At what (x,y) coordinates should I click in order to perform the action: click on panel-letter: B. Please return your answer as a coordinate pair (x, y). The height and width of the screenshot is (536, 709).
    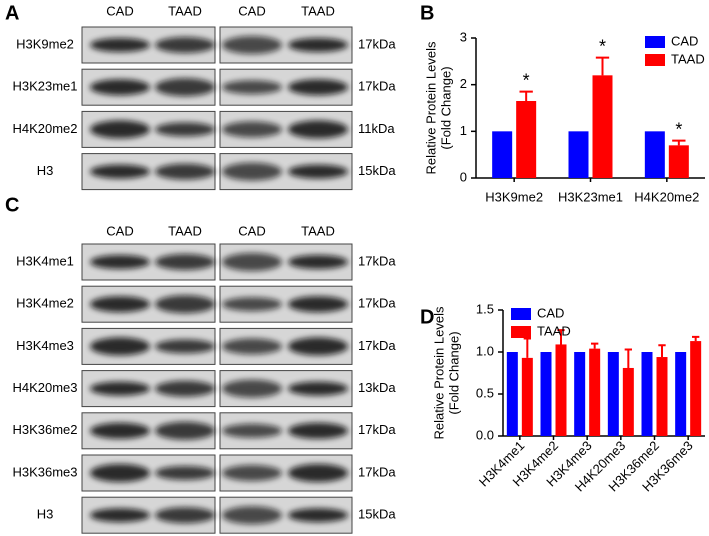
    Looking at the image, I should click on (427, 13).